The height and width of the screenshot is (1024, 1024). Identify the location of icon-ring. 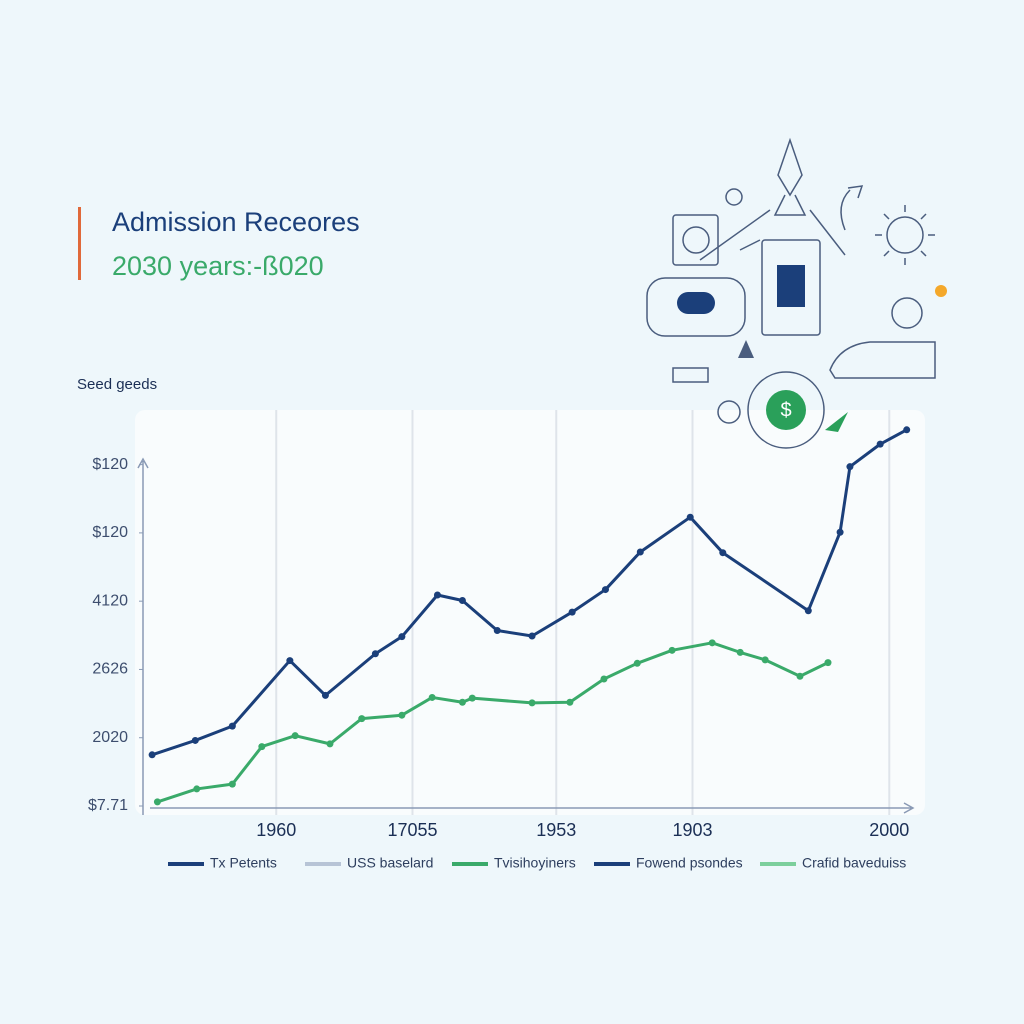
(786, 410).